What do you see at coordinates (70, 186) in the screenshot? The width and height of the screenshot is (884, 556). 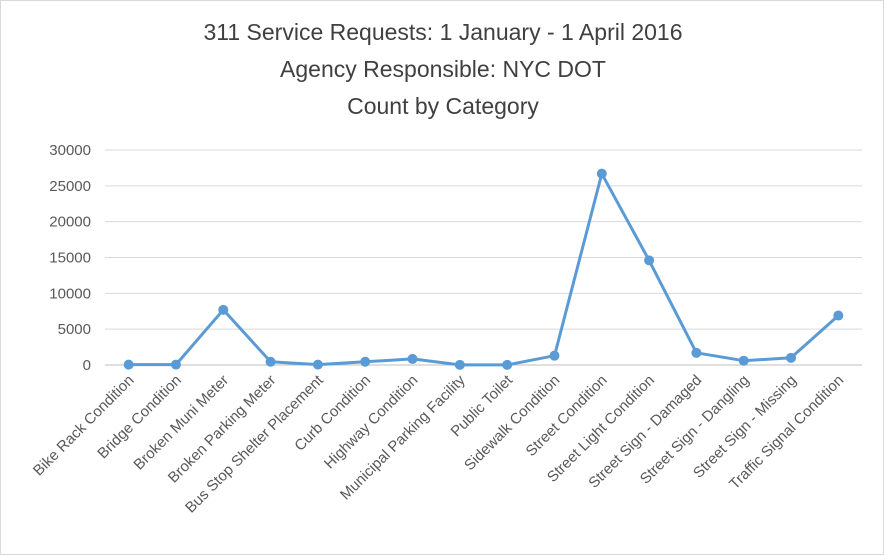 I see `y-tick-label: 25000` at bounding box center [70, 186].